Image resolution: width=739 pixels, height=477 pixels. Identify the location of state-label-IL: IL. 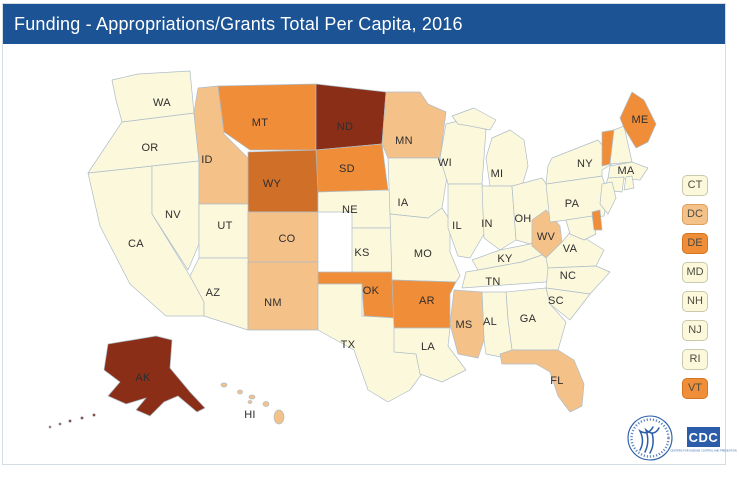
(457, 226).